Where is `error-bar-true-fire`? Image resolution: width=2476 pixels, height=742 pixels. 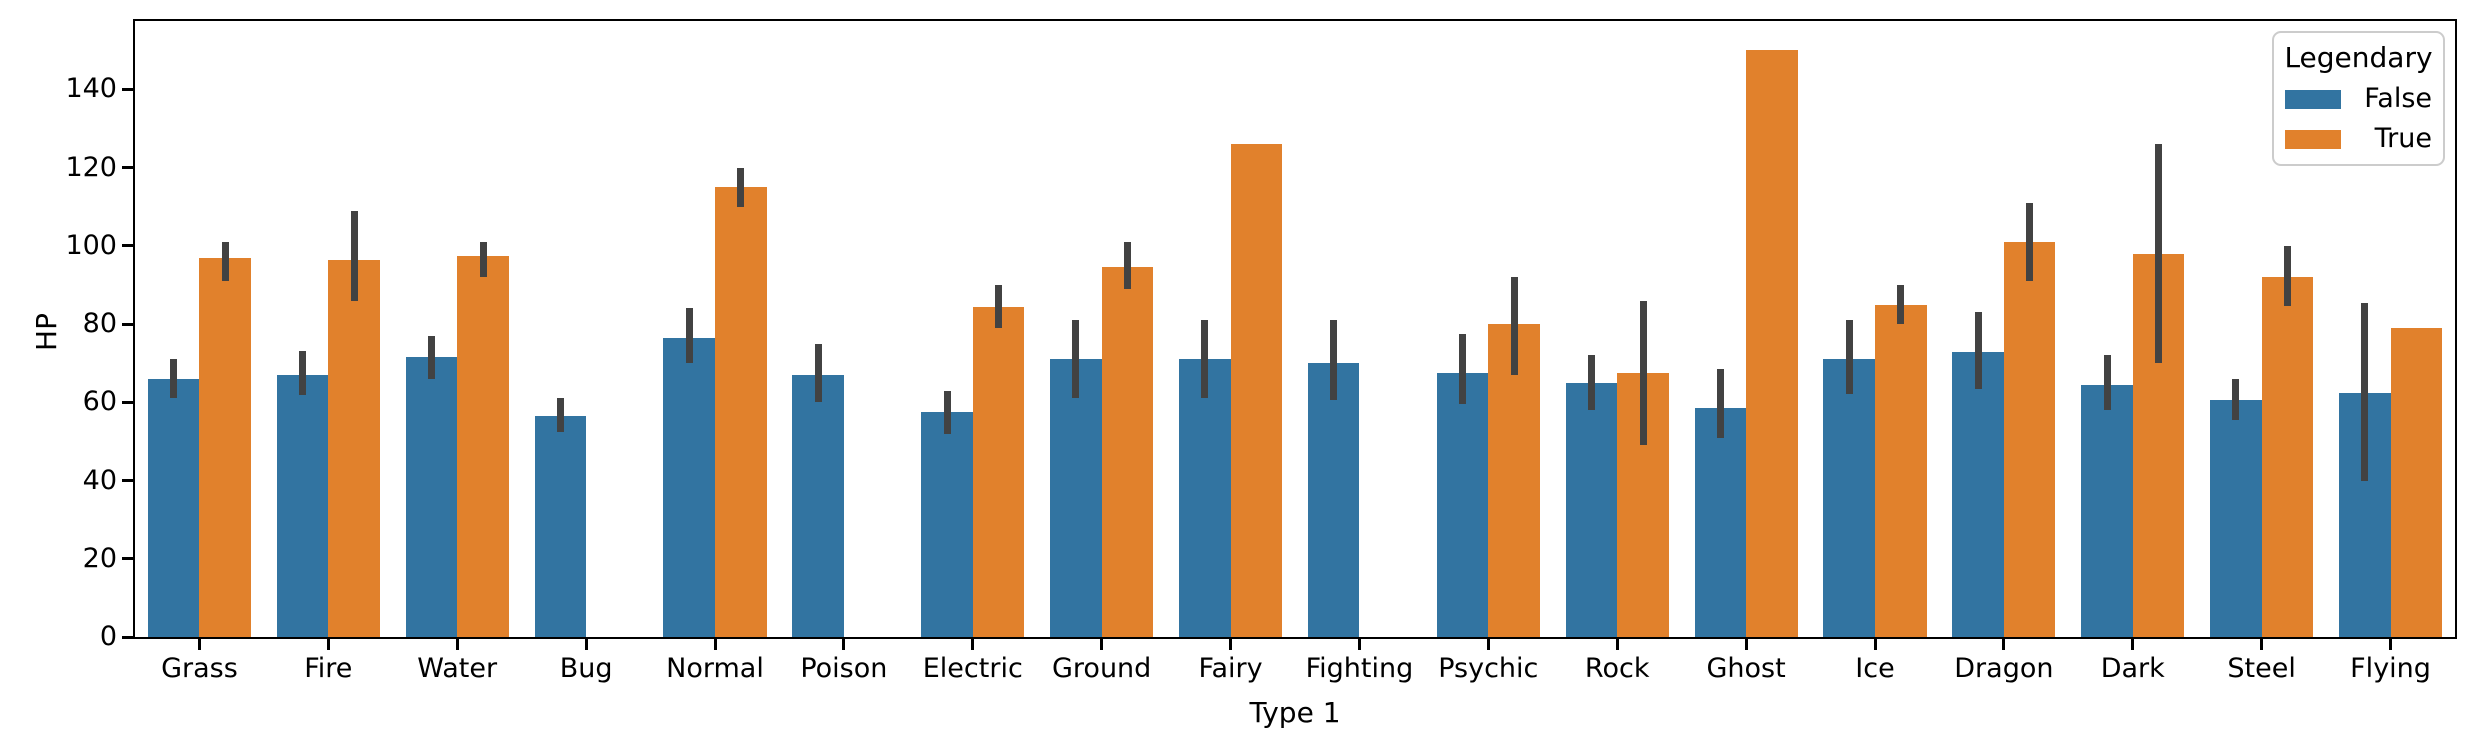
error-bar-true-fire is located at coordinates (354, 255).